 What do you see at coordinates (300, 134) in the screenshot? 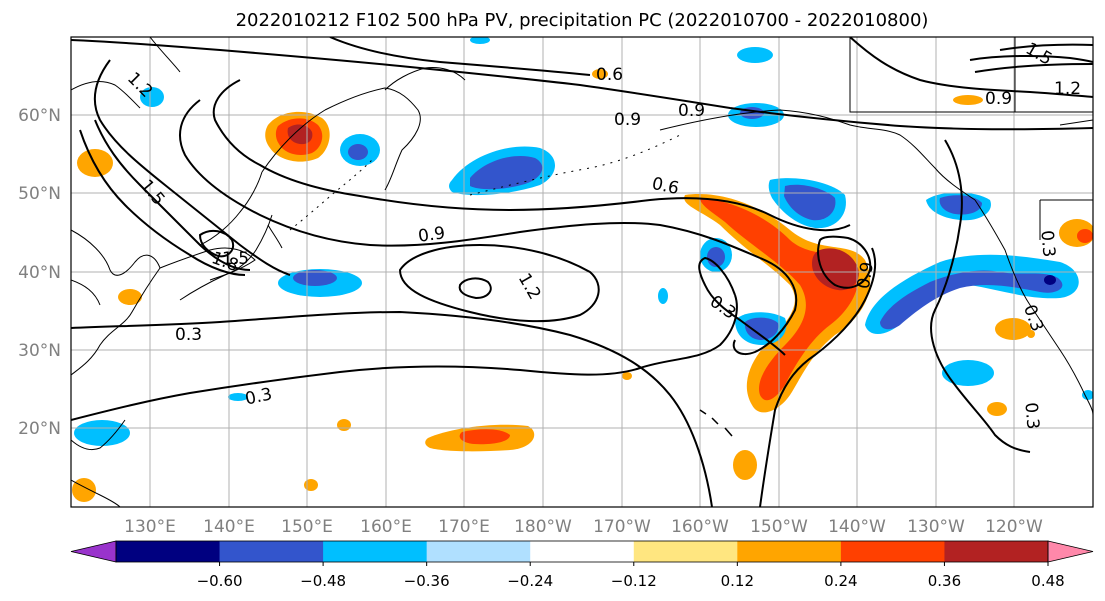
I see `precip-kamchatka-max` at bounding box center [300, 134].